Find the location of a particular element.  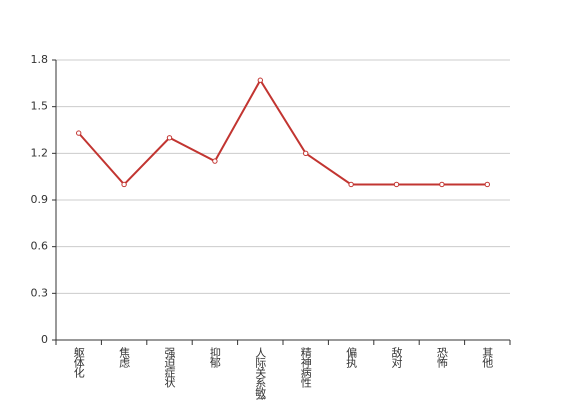

x-tick-label: 焦虑 is located at coordinates (124, 357).